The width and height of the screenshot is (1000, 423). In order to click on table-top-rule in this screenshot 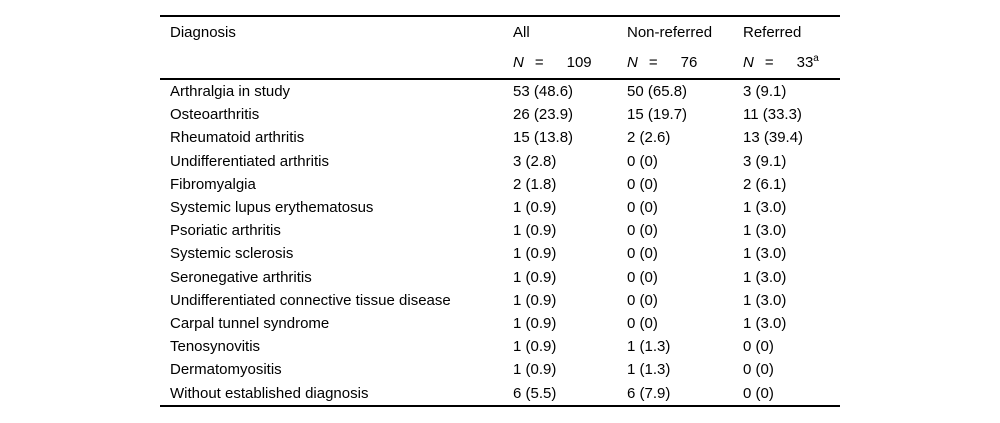, I will do `click(500, 16)`.